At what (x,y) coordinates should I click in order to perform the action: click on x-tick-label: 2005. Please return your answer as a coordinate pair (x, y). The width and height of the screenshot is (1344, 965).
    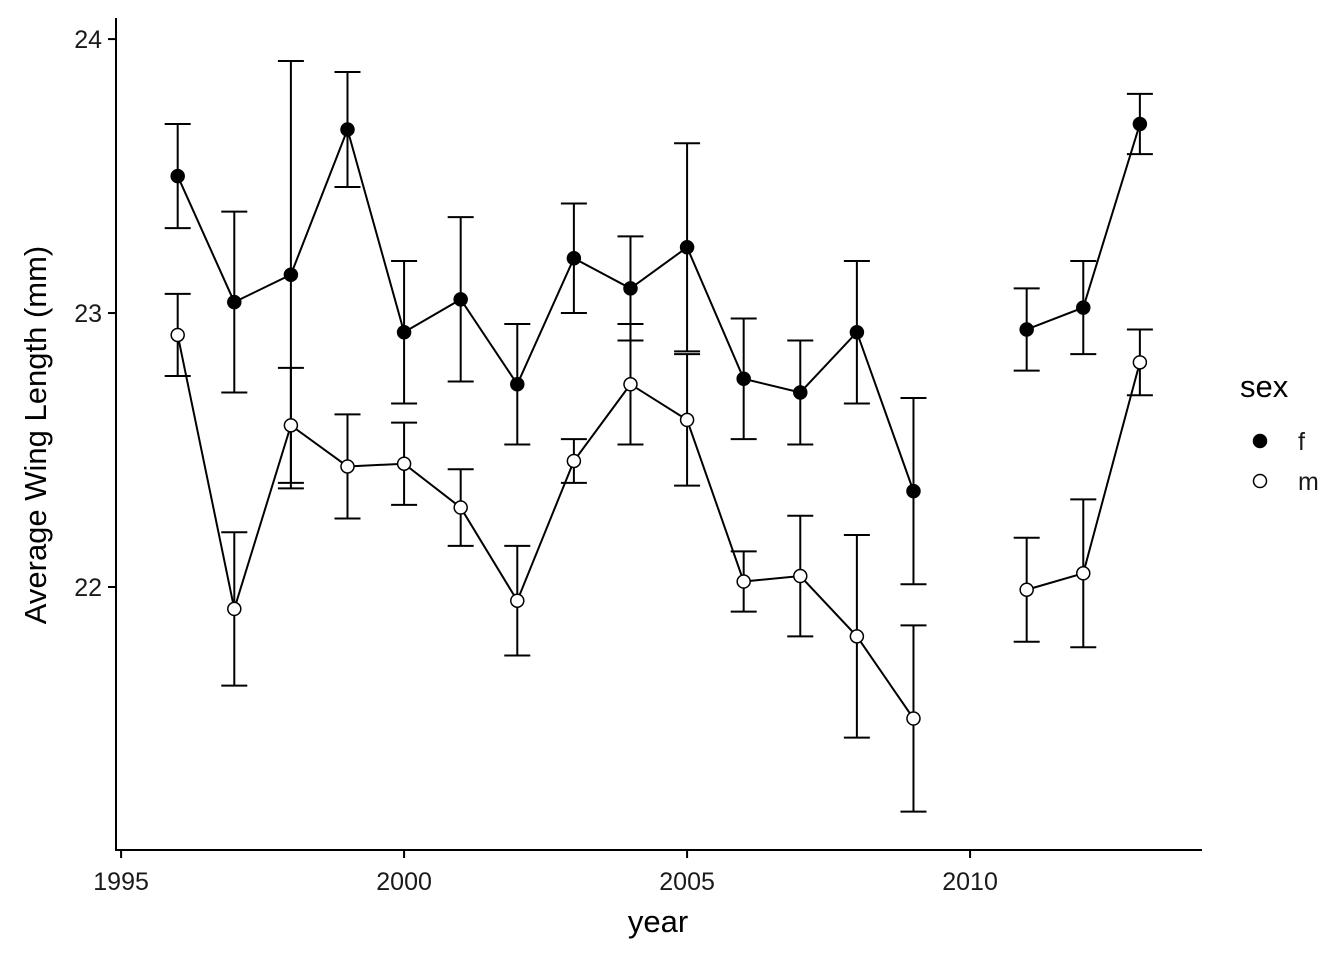
    Looking at the image, I should click on (687, 882).